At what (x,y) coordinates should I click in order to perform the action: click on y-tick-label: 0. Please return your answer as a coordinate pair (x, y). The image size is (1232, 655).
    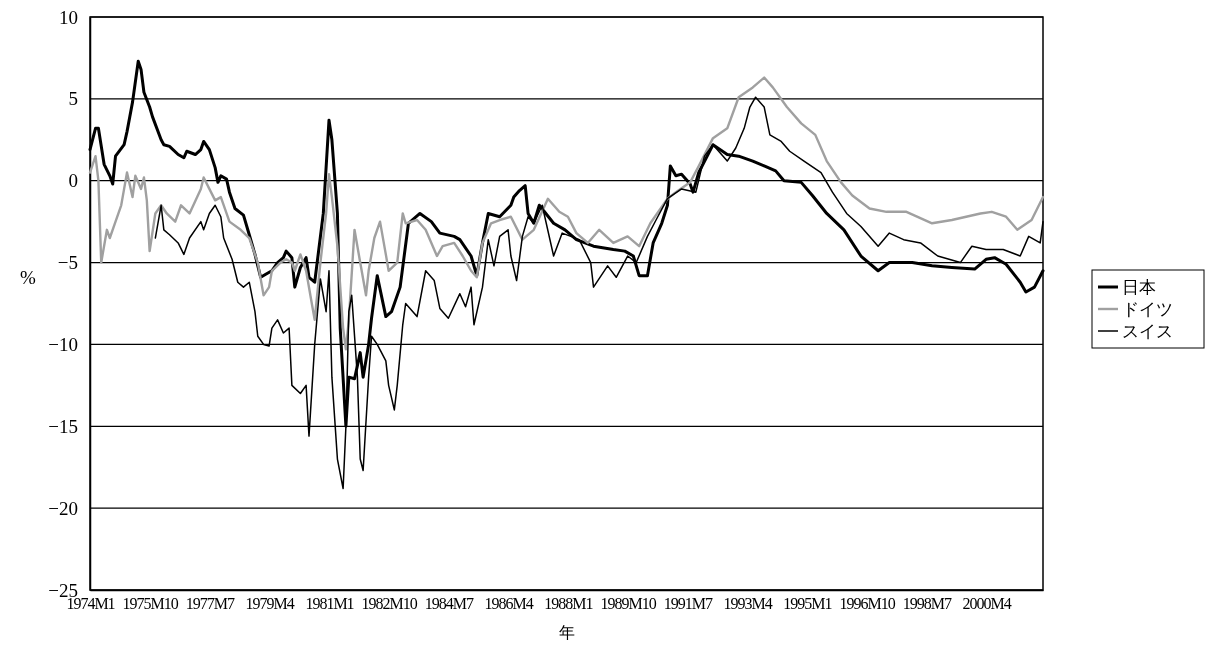
    Looking at the image, I should click on (73, 181).